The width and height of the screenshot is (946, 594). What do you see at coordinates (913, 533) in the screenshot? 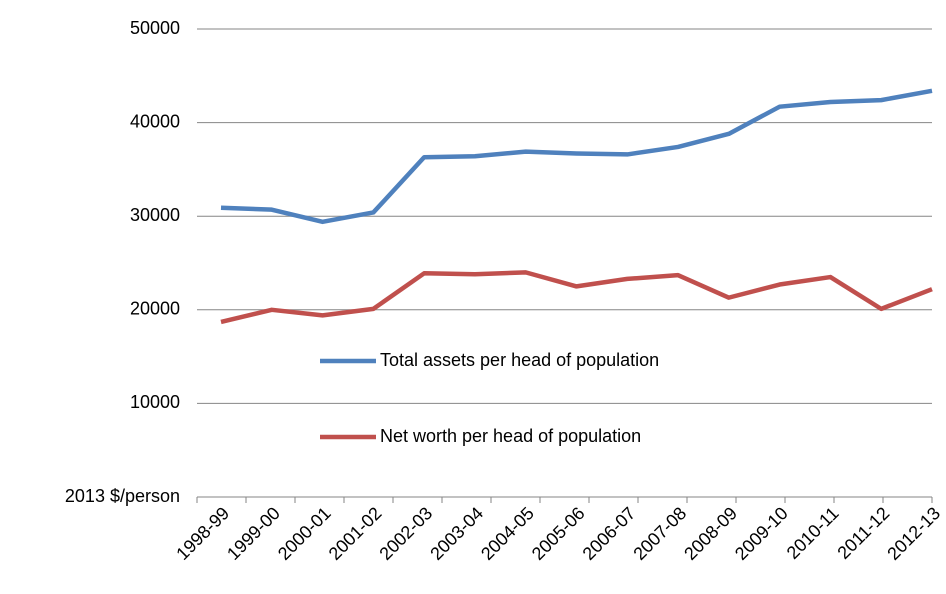
I see `x-tick-label: 2012-13` at bounding box center [913, 533].